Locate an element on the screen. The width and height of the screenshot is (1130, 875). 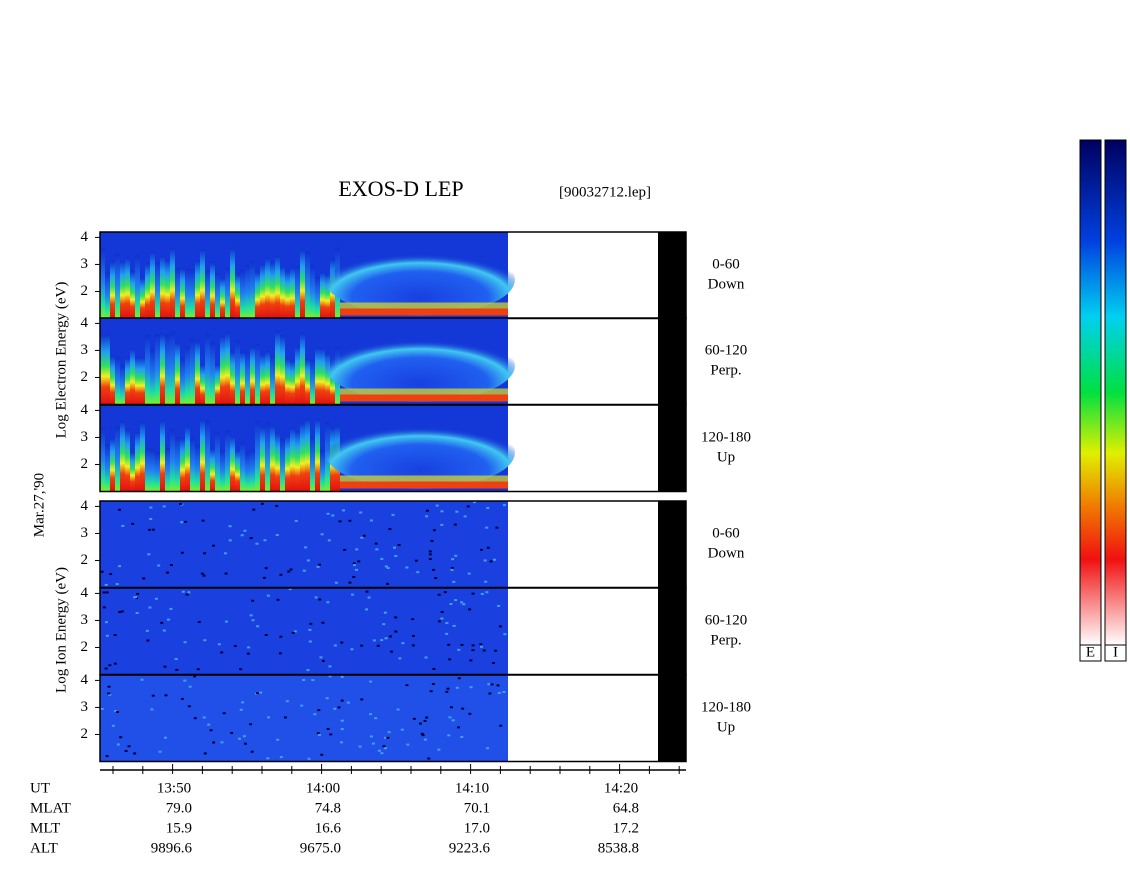
ephemeris-value: 17.0 is located at coordinates (477, 828).